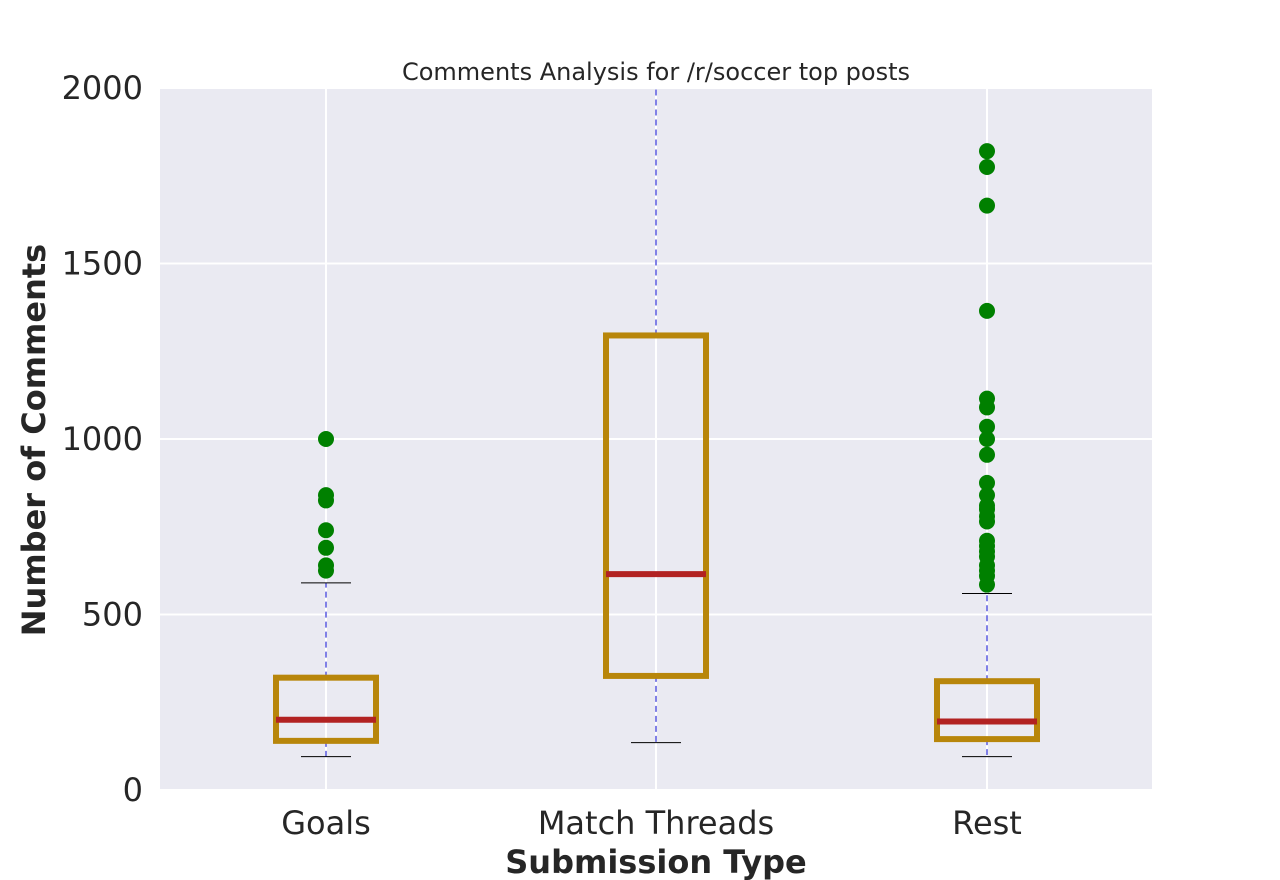 This screenshot has height=880, width=1280. Describe the element at coordinates (112, 615) in the screenshot. I see `y-tick-label: 500` at that location.